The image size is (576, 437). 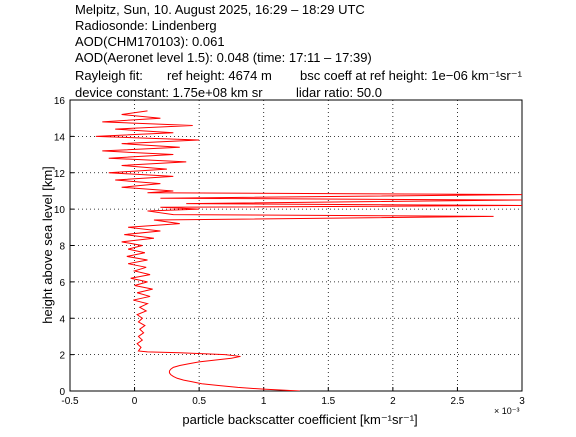 What do you see at coordinates (219, 75) in the screenshot?
I see `info-text: ref height: 4674 m` at bounding box center [219, 75].